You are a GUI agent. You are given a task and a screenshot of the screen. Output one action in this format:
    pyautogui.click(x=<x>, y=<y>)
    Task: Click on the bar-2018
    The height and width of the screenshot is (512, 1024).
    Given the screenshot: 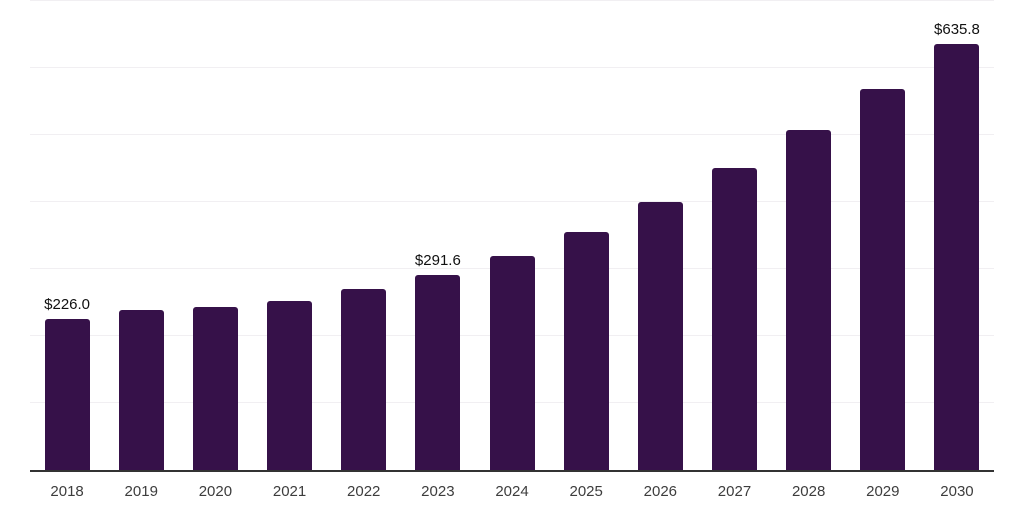 What is the action you would take?
    pyautogui.click(x=67, y=394)
    